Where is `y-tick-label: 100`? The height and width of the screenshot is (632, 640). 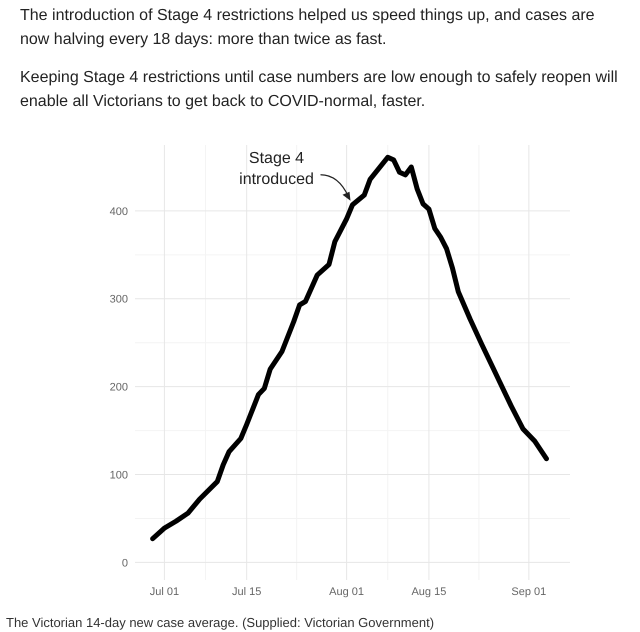
y-tick-label: 100 is located at coordinates (119, 475).